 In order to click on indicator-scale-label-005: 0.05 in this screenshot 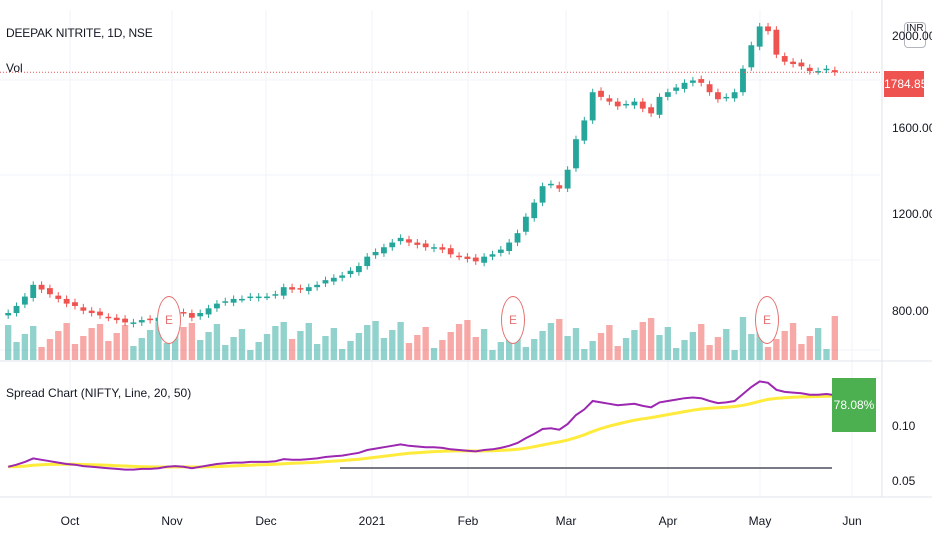, I will do `click(904, 481)`.